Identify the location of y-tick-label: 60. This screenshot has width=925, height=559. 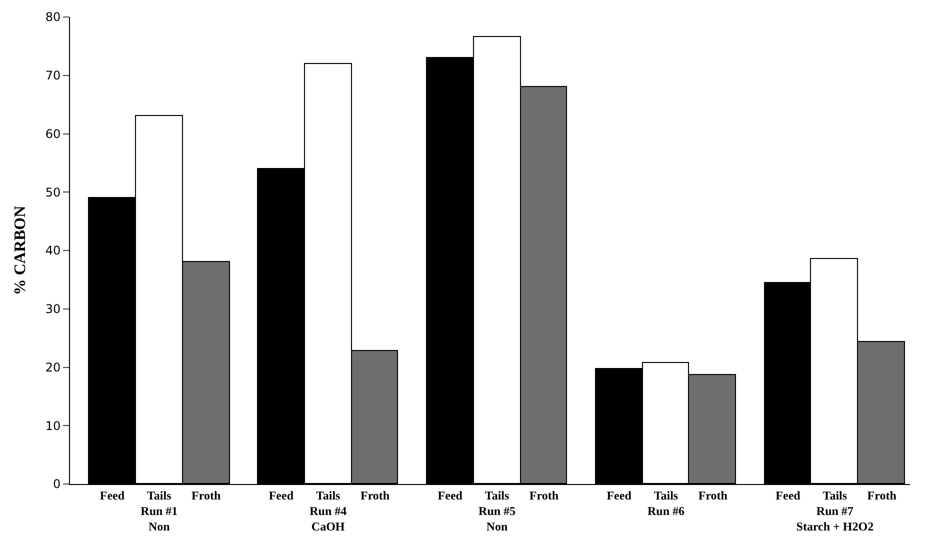
(53, 133).